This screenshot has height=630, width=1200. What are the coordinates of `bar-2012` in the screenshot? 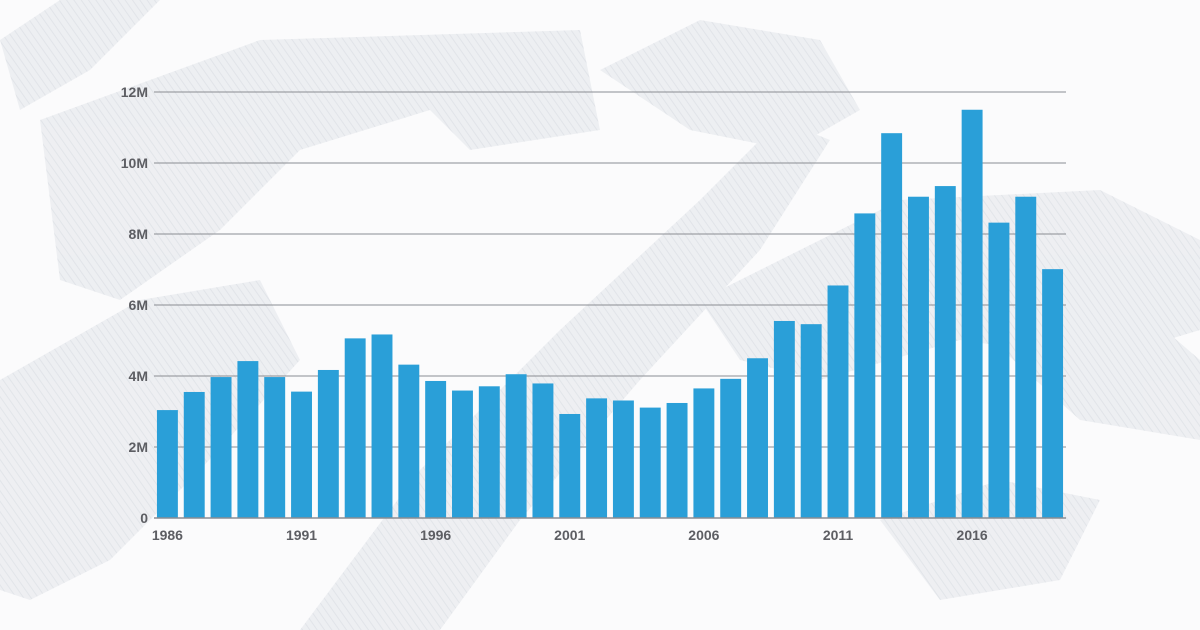 It's located at (865, 365).